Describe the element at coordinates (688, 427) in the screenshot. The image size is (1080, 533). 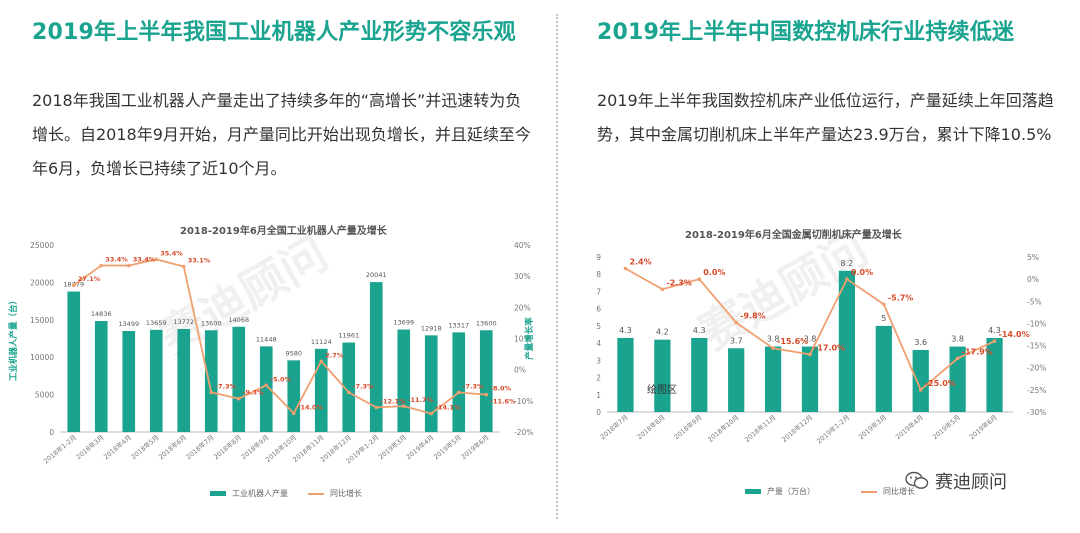
I see `x-tick-label: 2018年9月` at that location.